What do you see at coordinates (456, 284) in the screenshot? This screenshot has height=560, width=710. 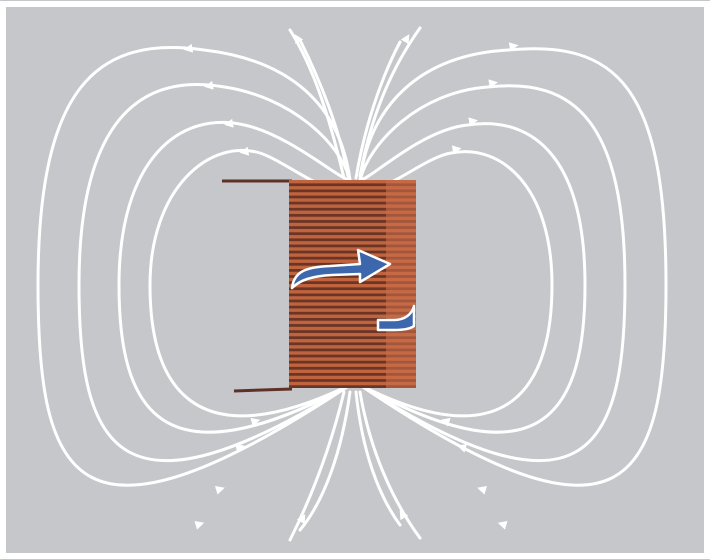 I see `field-line-right-loop` at bounding box center [456, 284].